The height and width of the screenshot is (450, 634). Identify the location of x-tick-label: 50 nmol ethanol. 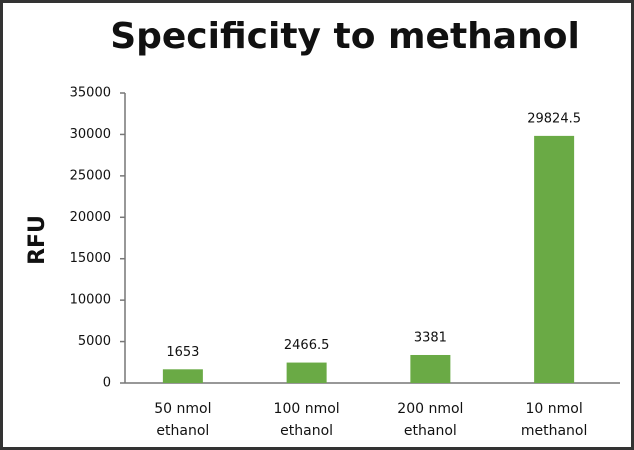
(182, 420).